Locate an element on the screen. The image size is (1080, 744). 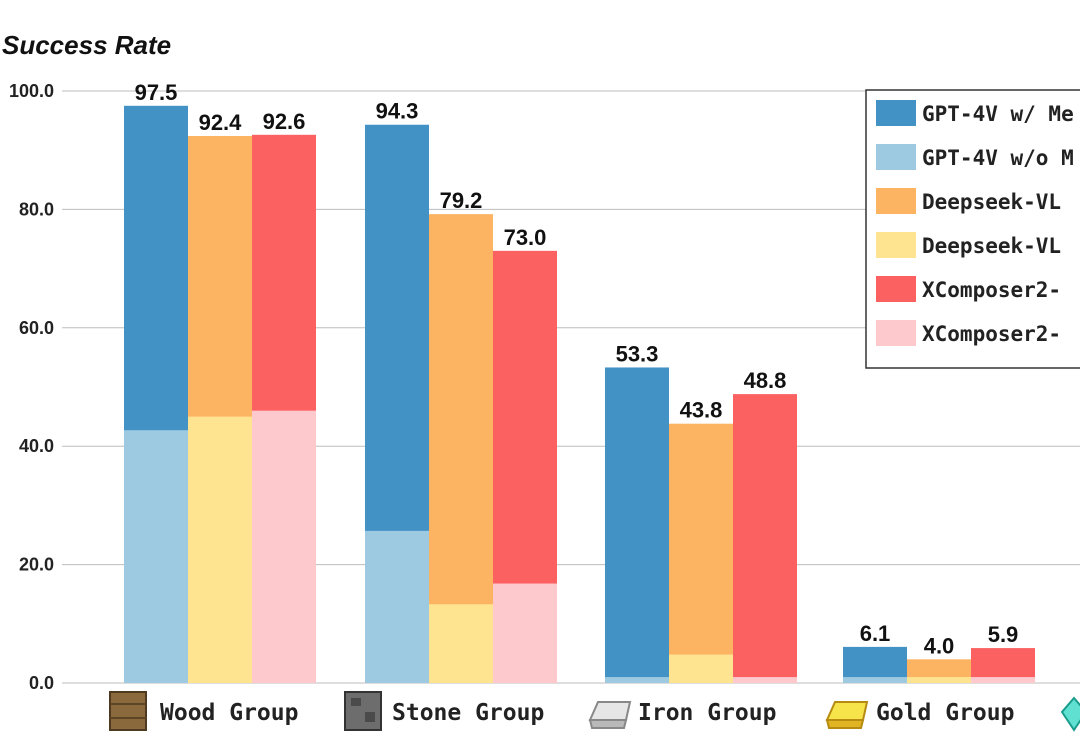
x-category-label: Wood Group is located at coordinates (229, 713).